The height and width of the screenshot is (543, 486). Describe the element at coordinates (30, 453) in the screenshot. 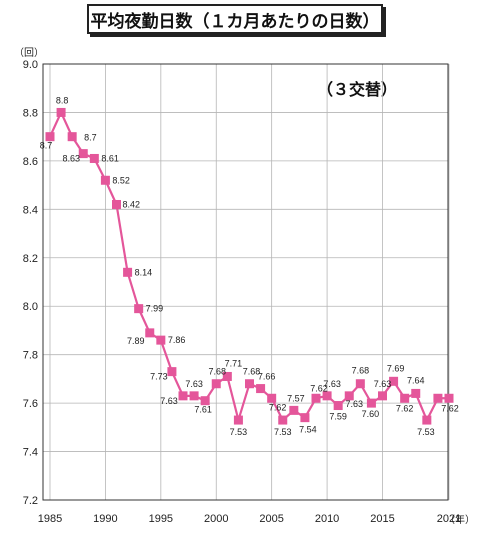

I see `y-tick-label: 7.4` at that location.